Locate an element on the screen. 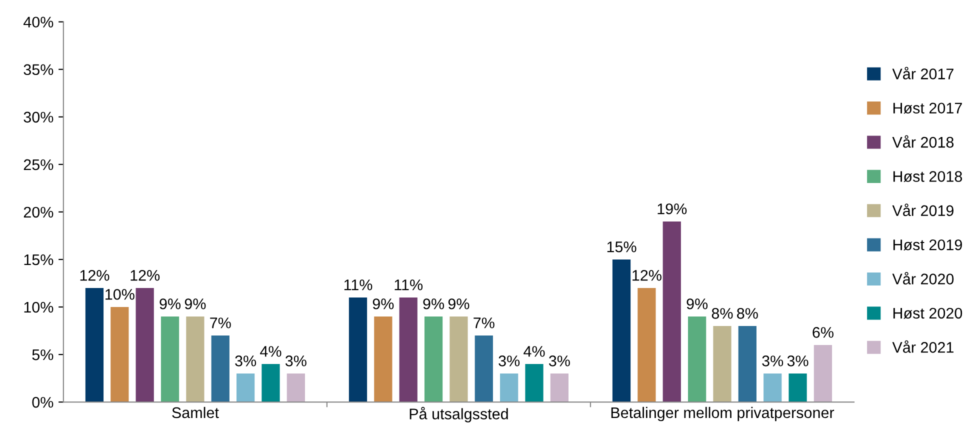  legend-label: Høst 2020 is located at coordinates (927, 313).